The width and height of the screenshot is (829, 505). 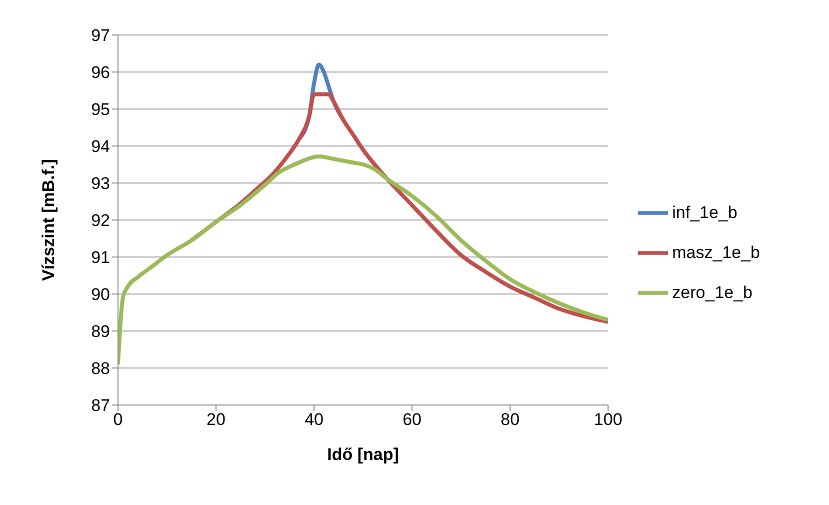 What do you see at coordinates (100, 368) in the screenshot?
I see `y-tick-label: 88` at bounding box center [100, 368].